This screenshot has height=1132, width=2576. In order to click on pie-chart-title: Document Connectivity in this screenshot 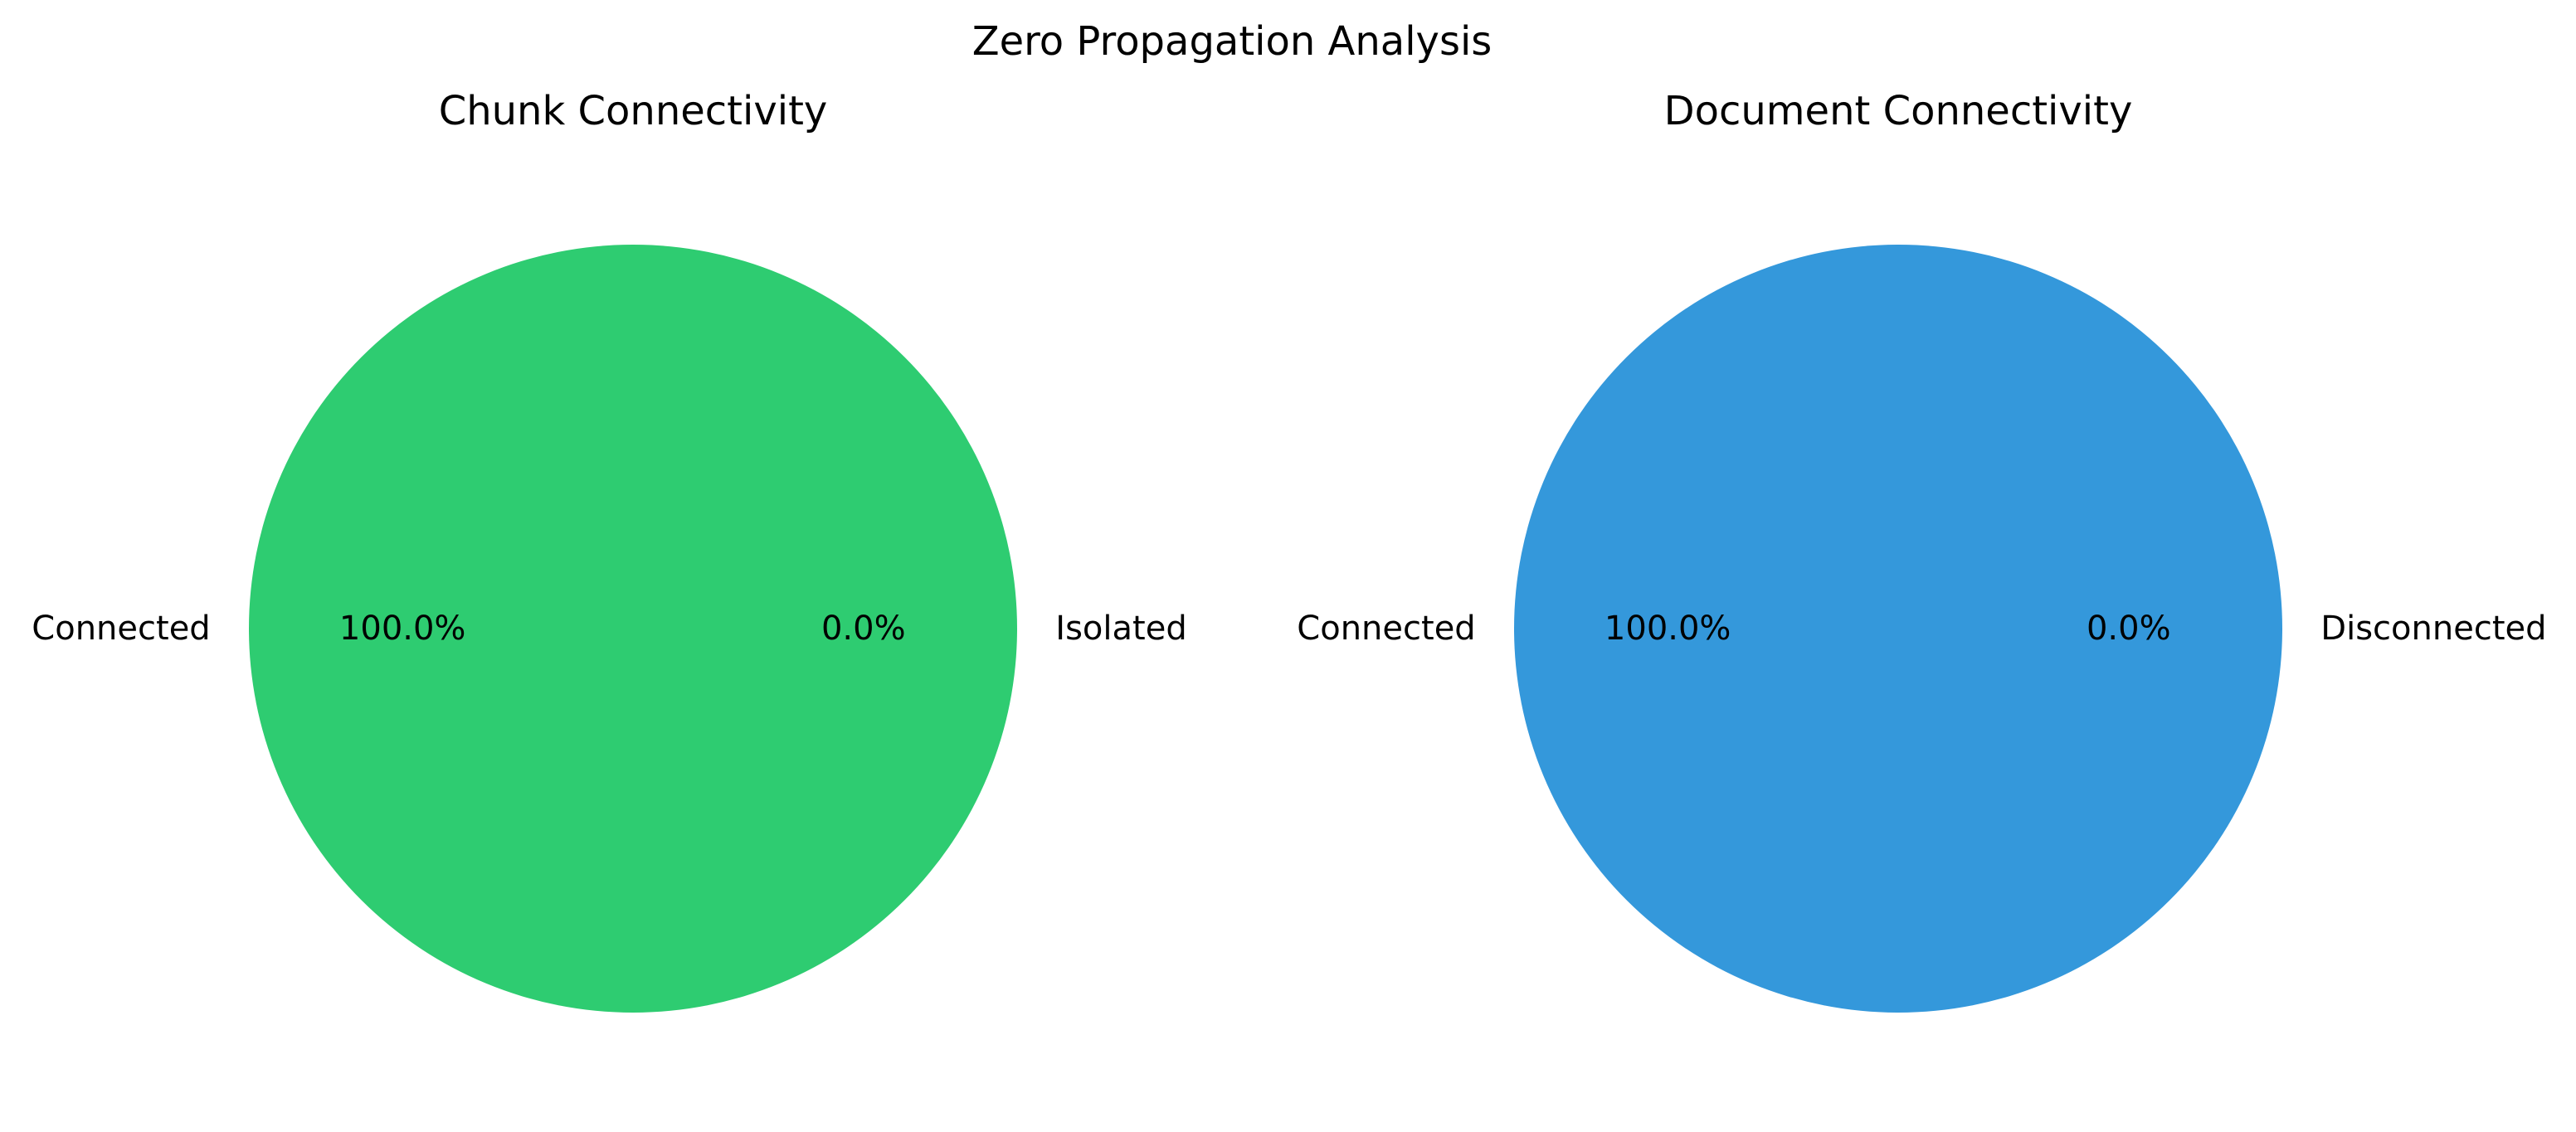, I will do `click(1898, 111)`.